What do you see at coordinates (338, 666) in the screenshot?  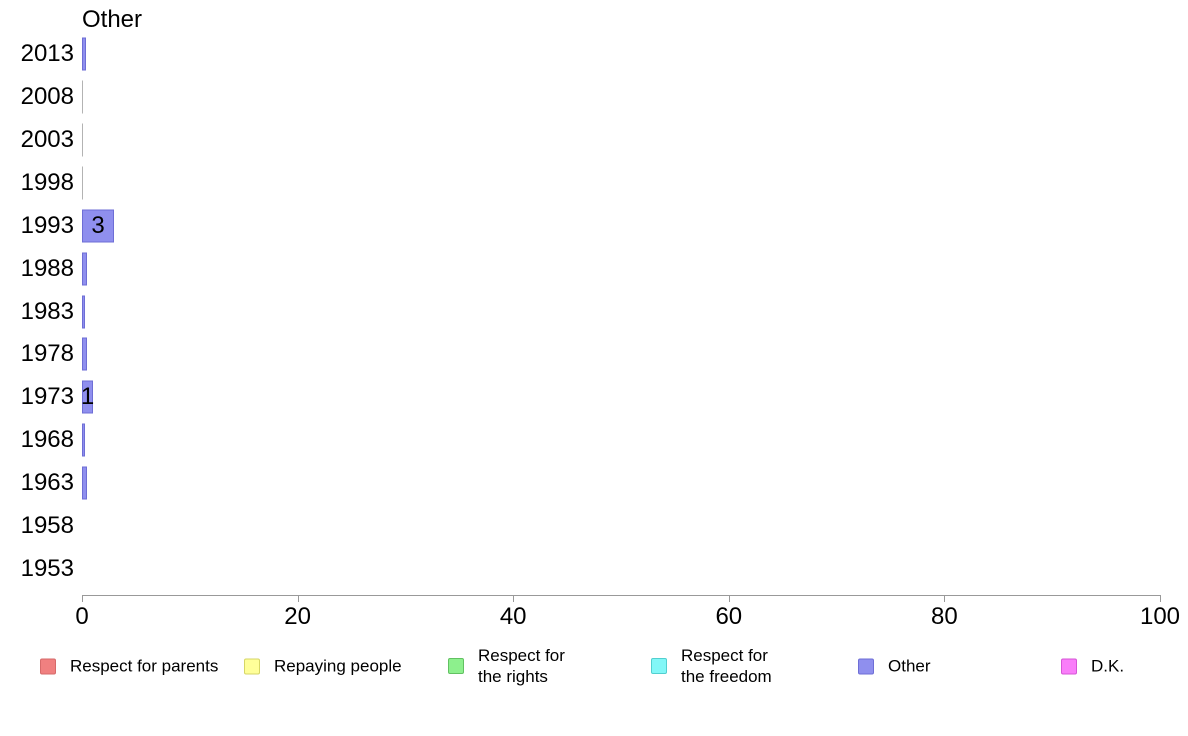 I see `legend-item-label: Repaying people` at bounding box center [338, 666].